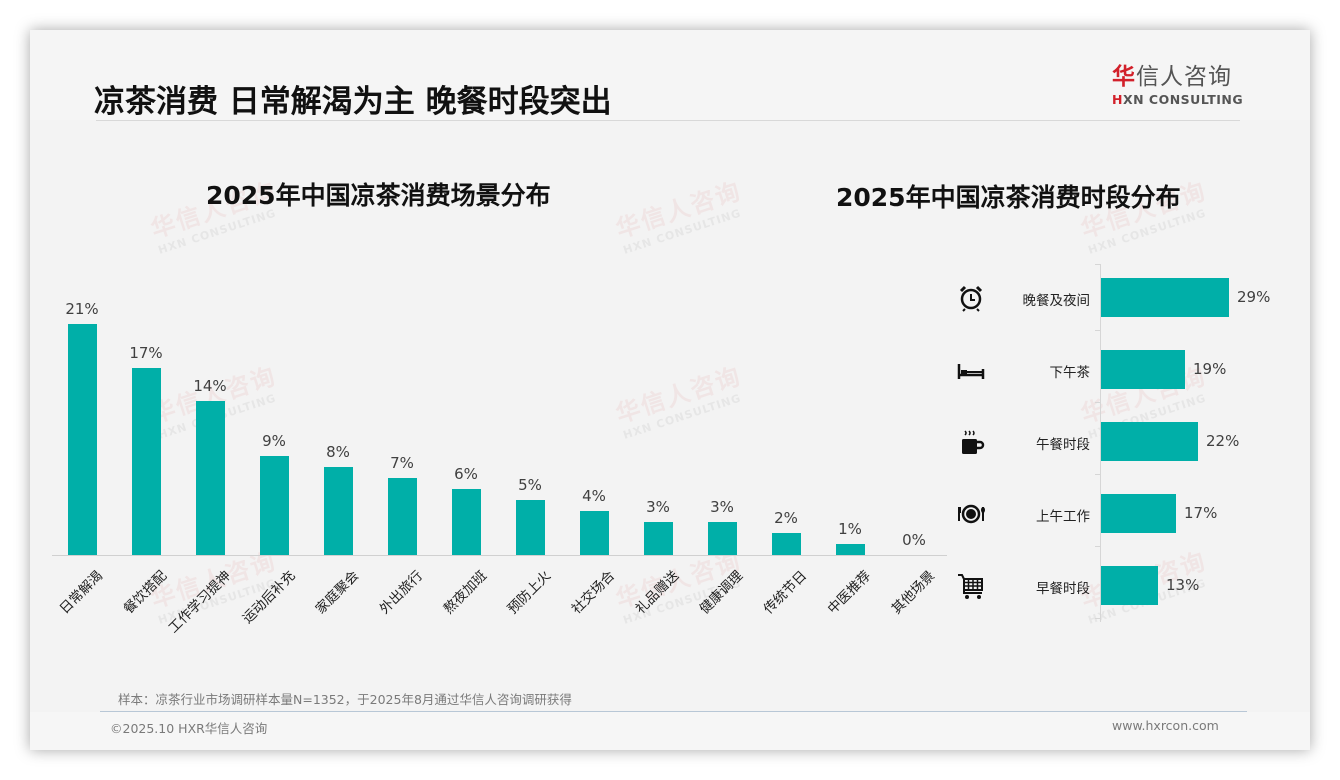  Describe the element at coordinates (1063, 589) in the screenshot. I see `category-label: 早餐时段` at that location.